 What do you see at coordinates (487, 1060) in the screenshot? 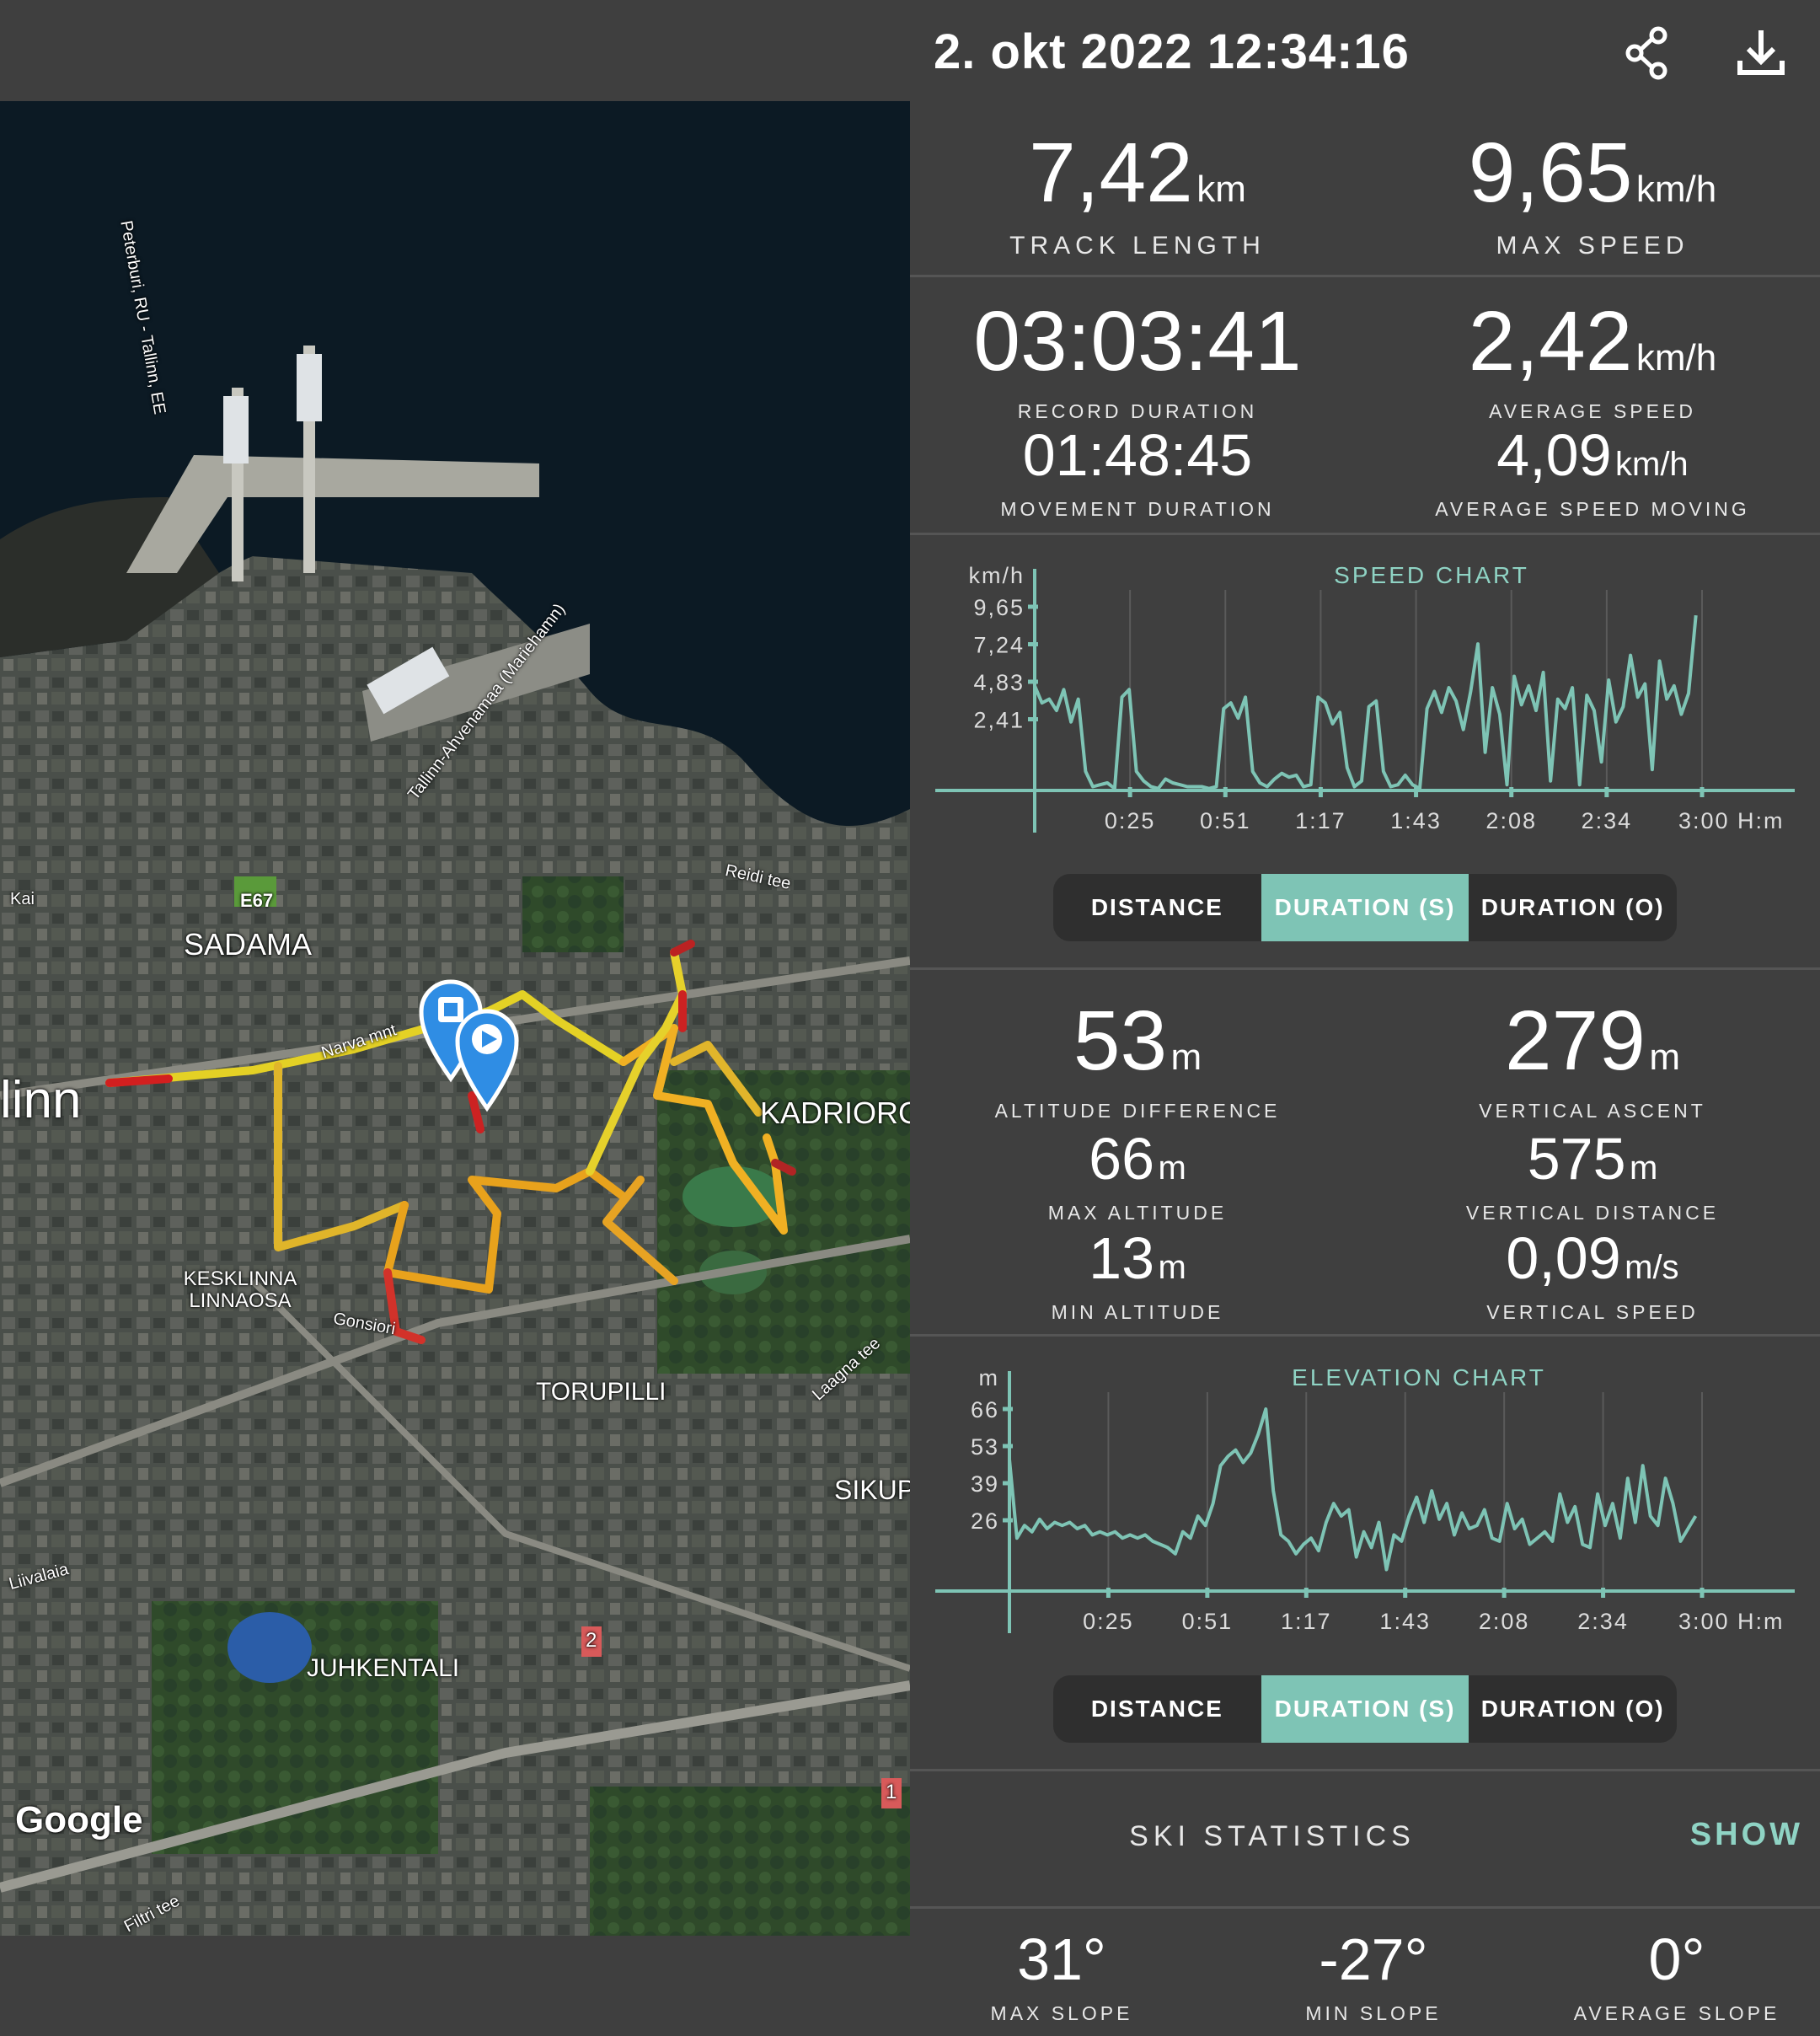
I see `play-marker-icon` at bounding box center [487, 1060].